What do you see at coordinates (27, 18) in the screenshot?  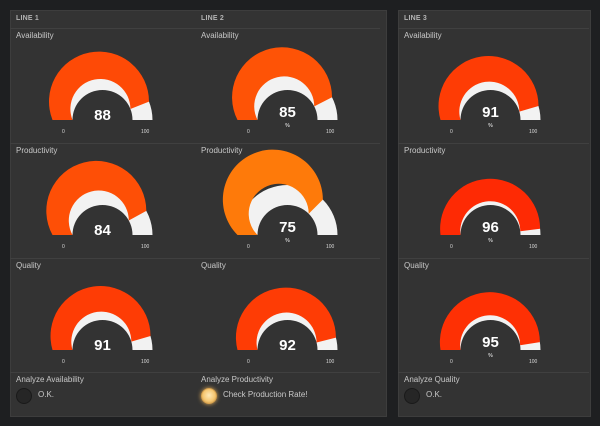 I see `line-title: LINE 1` at bounding box center [27, 18].